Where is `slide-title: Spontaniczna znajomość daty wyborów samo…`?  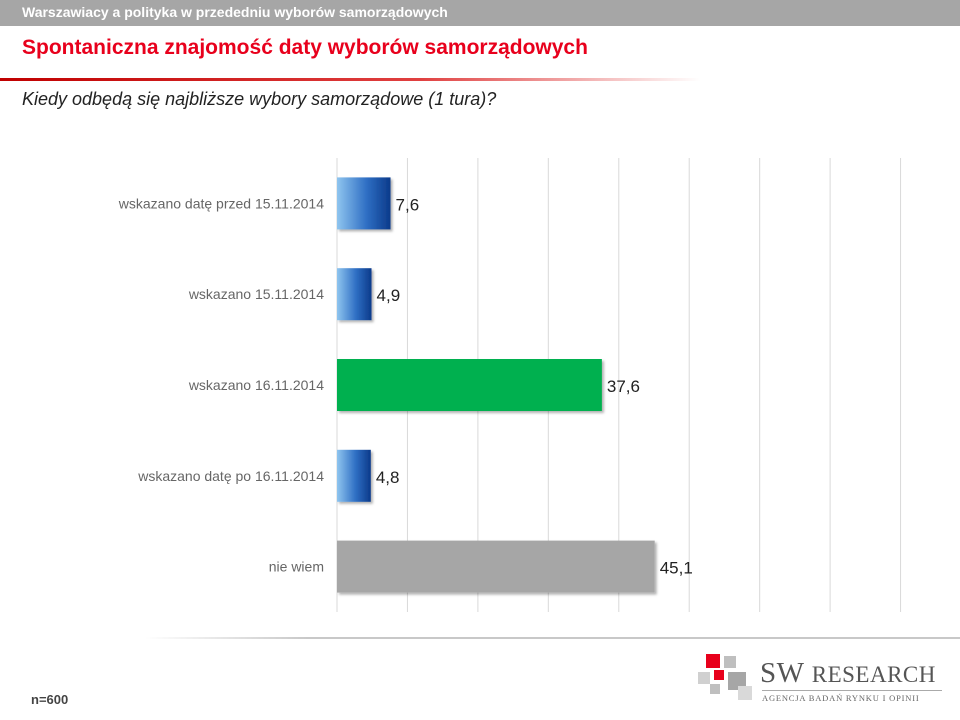 slide-title: Spontaniczna znajomość daty wyborów samo… is located at coordinates (305, 47).